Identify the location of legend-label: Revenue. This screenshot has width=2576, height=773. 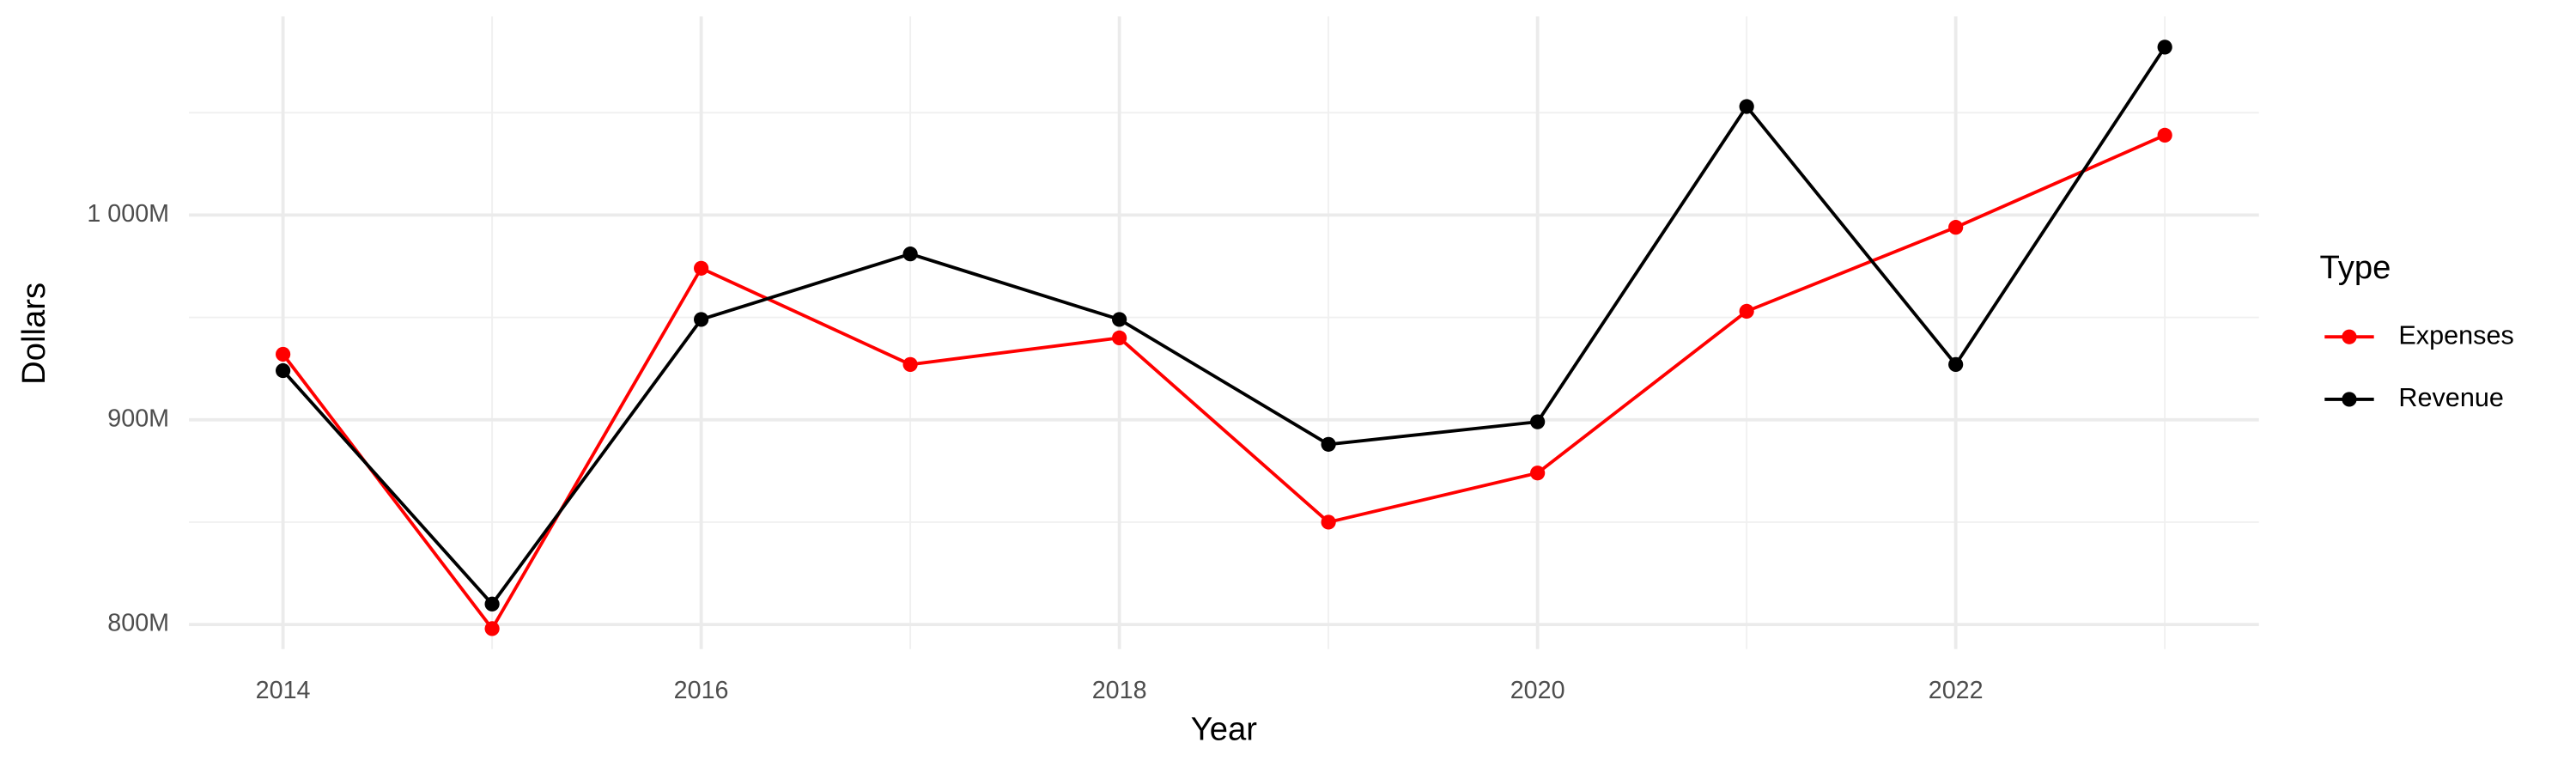
(2451, 397).